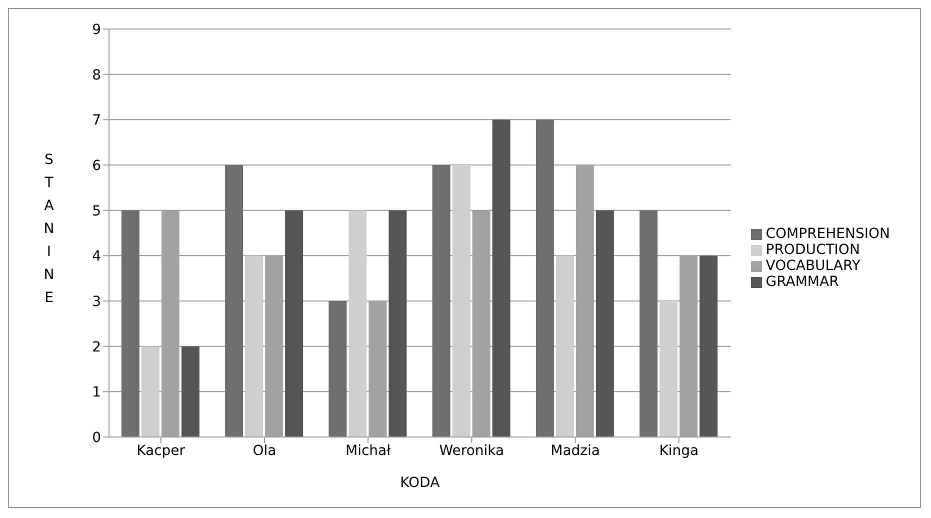 The width and height of the screenshot is (931, 518). What do you see at coordinates (828, 234) in the screenshot?
I see `legend-label: COMPREHENSION` at bounding box center [828, 234].